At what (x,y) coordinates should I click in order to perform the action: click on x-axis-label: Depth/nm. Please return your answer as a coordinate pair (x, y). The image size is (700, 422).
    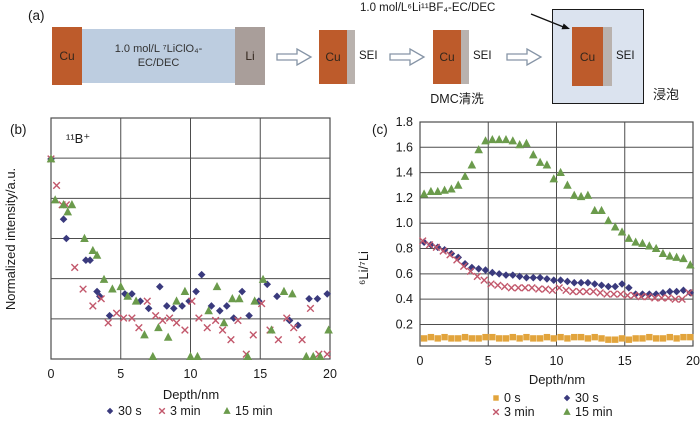
    Looking at the image, I should click on (191, 394).